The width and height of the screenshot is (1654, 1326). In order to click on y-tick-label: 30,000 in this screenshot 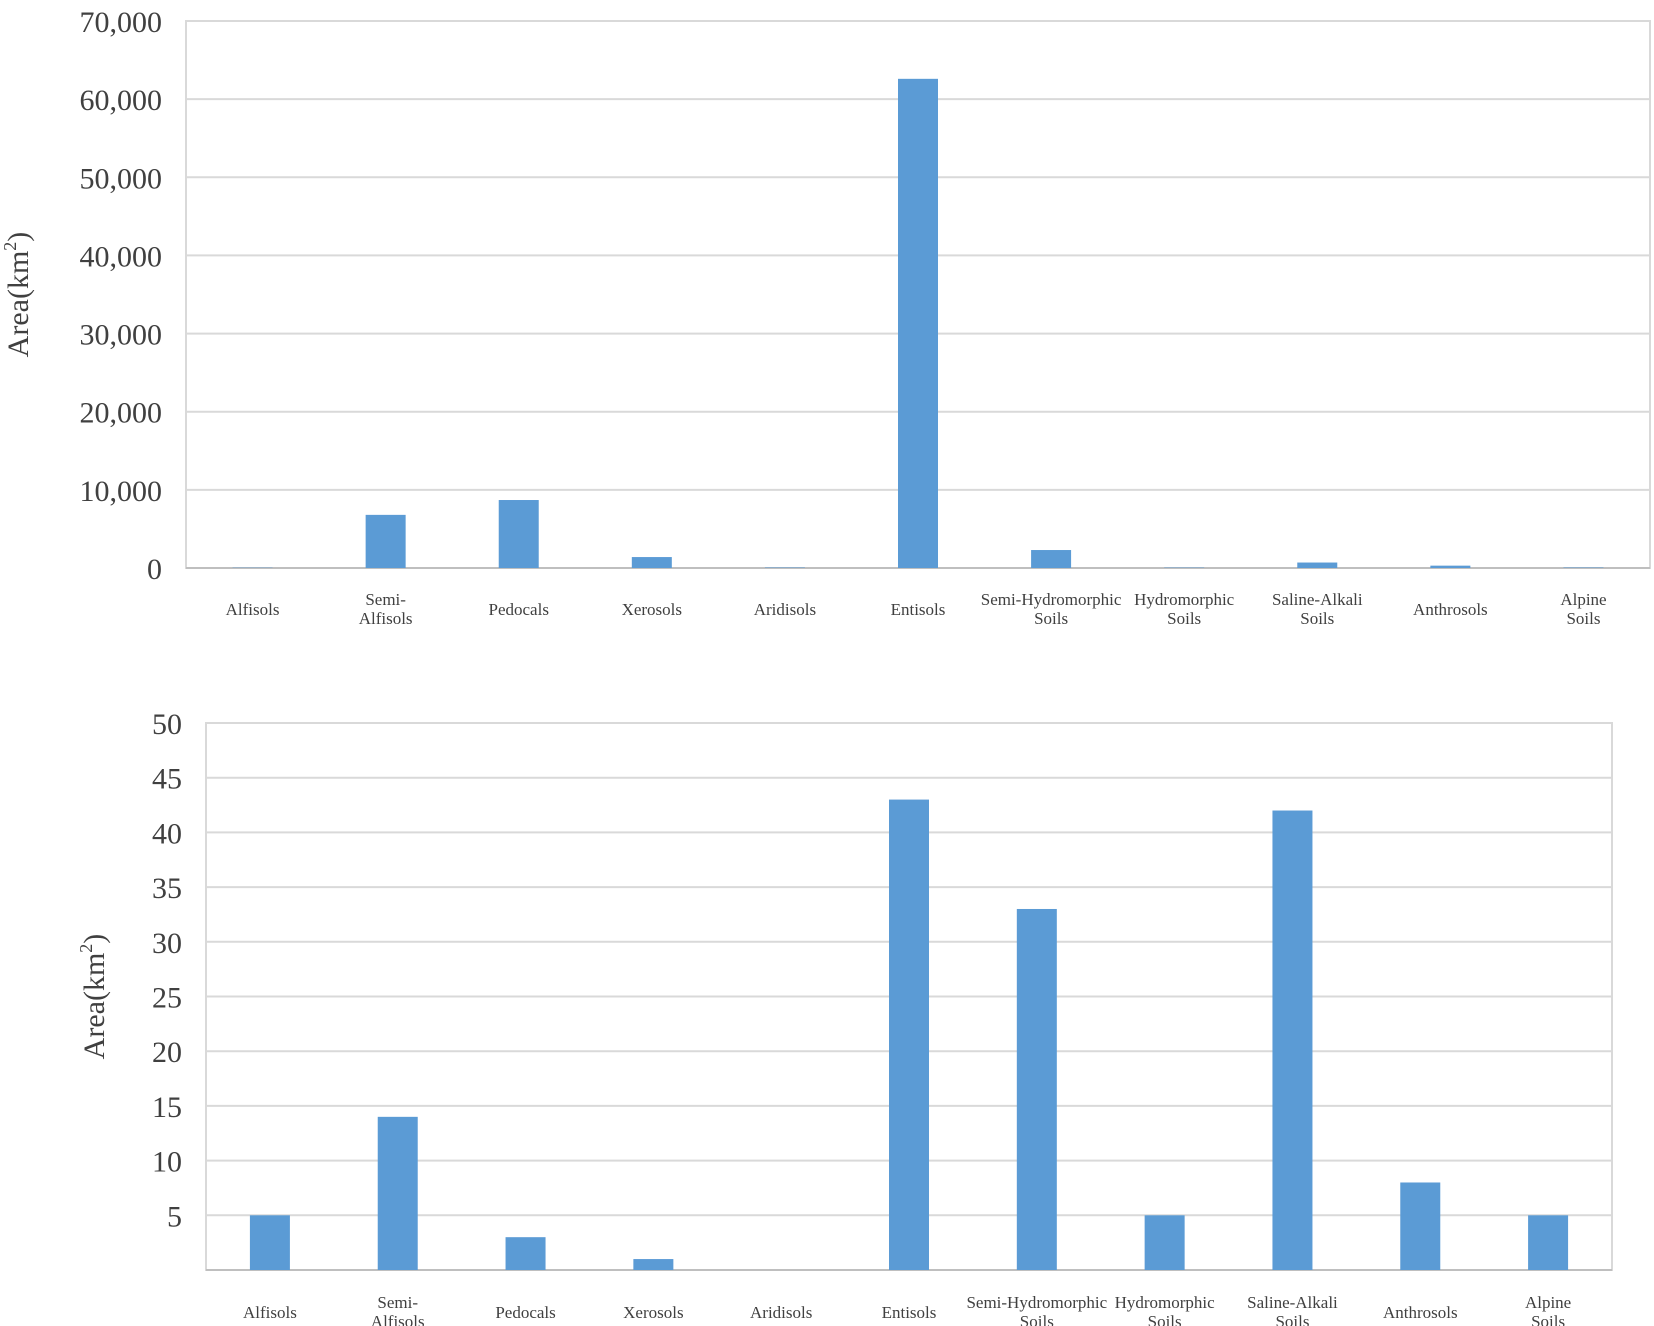, I will do `click(121, 335)`.